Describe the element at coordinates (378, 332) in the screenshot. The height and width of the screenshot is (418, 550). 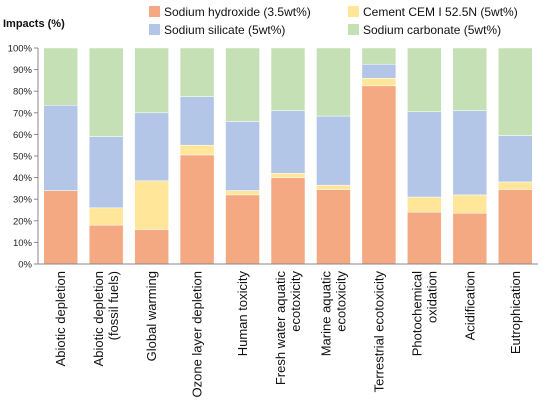
I see `x-category-label: Terrestrial ecotoxicity` at that location.